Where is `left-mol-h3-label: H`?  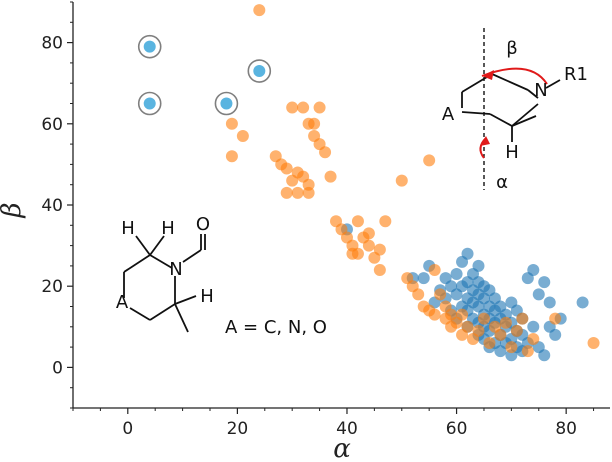 left-mol-h3-label: H is located at coordinates (207, 296).